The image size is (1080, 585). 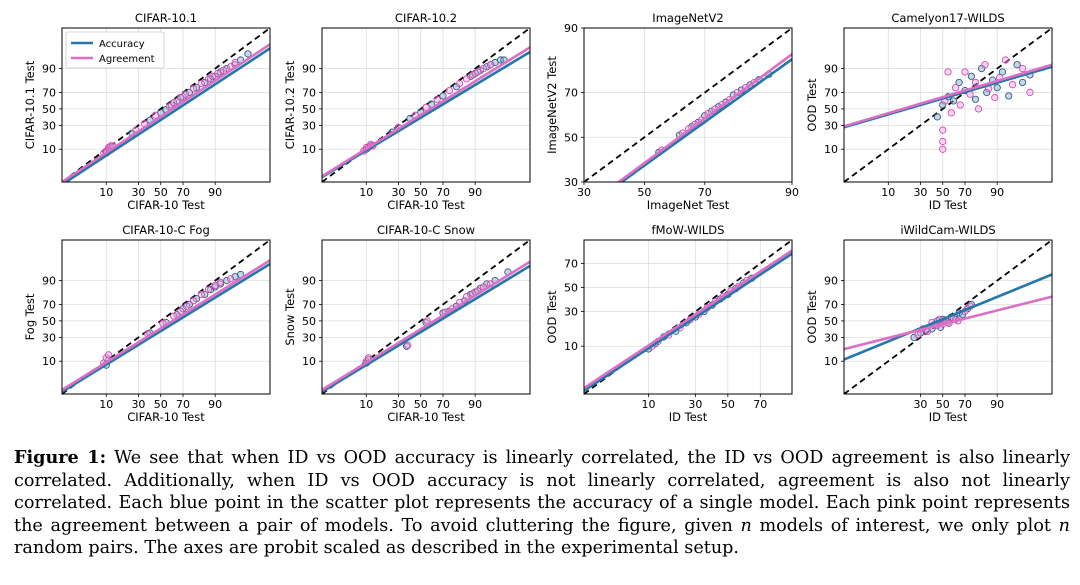 I want to click on x-tick-label: 50, so click(x=943, y=192).